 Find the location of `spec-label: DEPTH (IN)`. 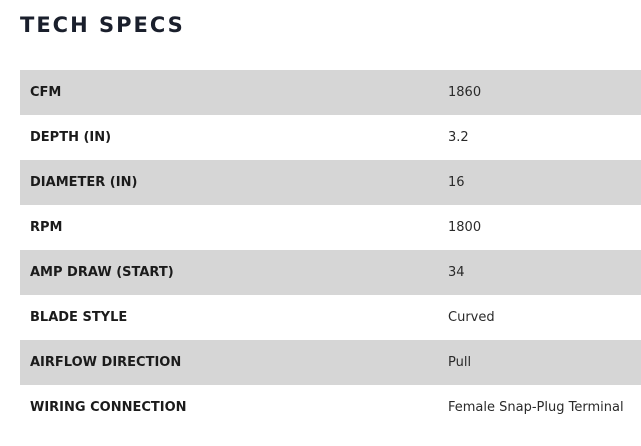

spec-label: DEPTH (IN) is located at coordinates (71, 137).